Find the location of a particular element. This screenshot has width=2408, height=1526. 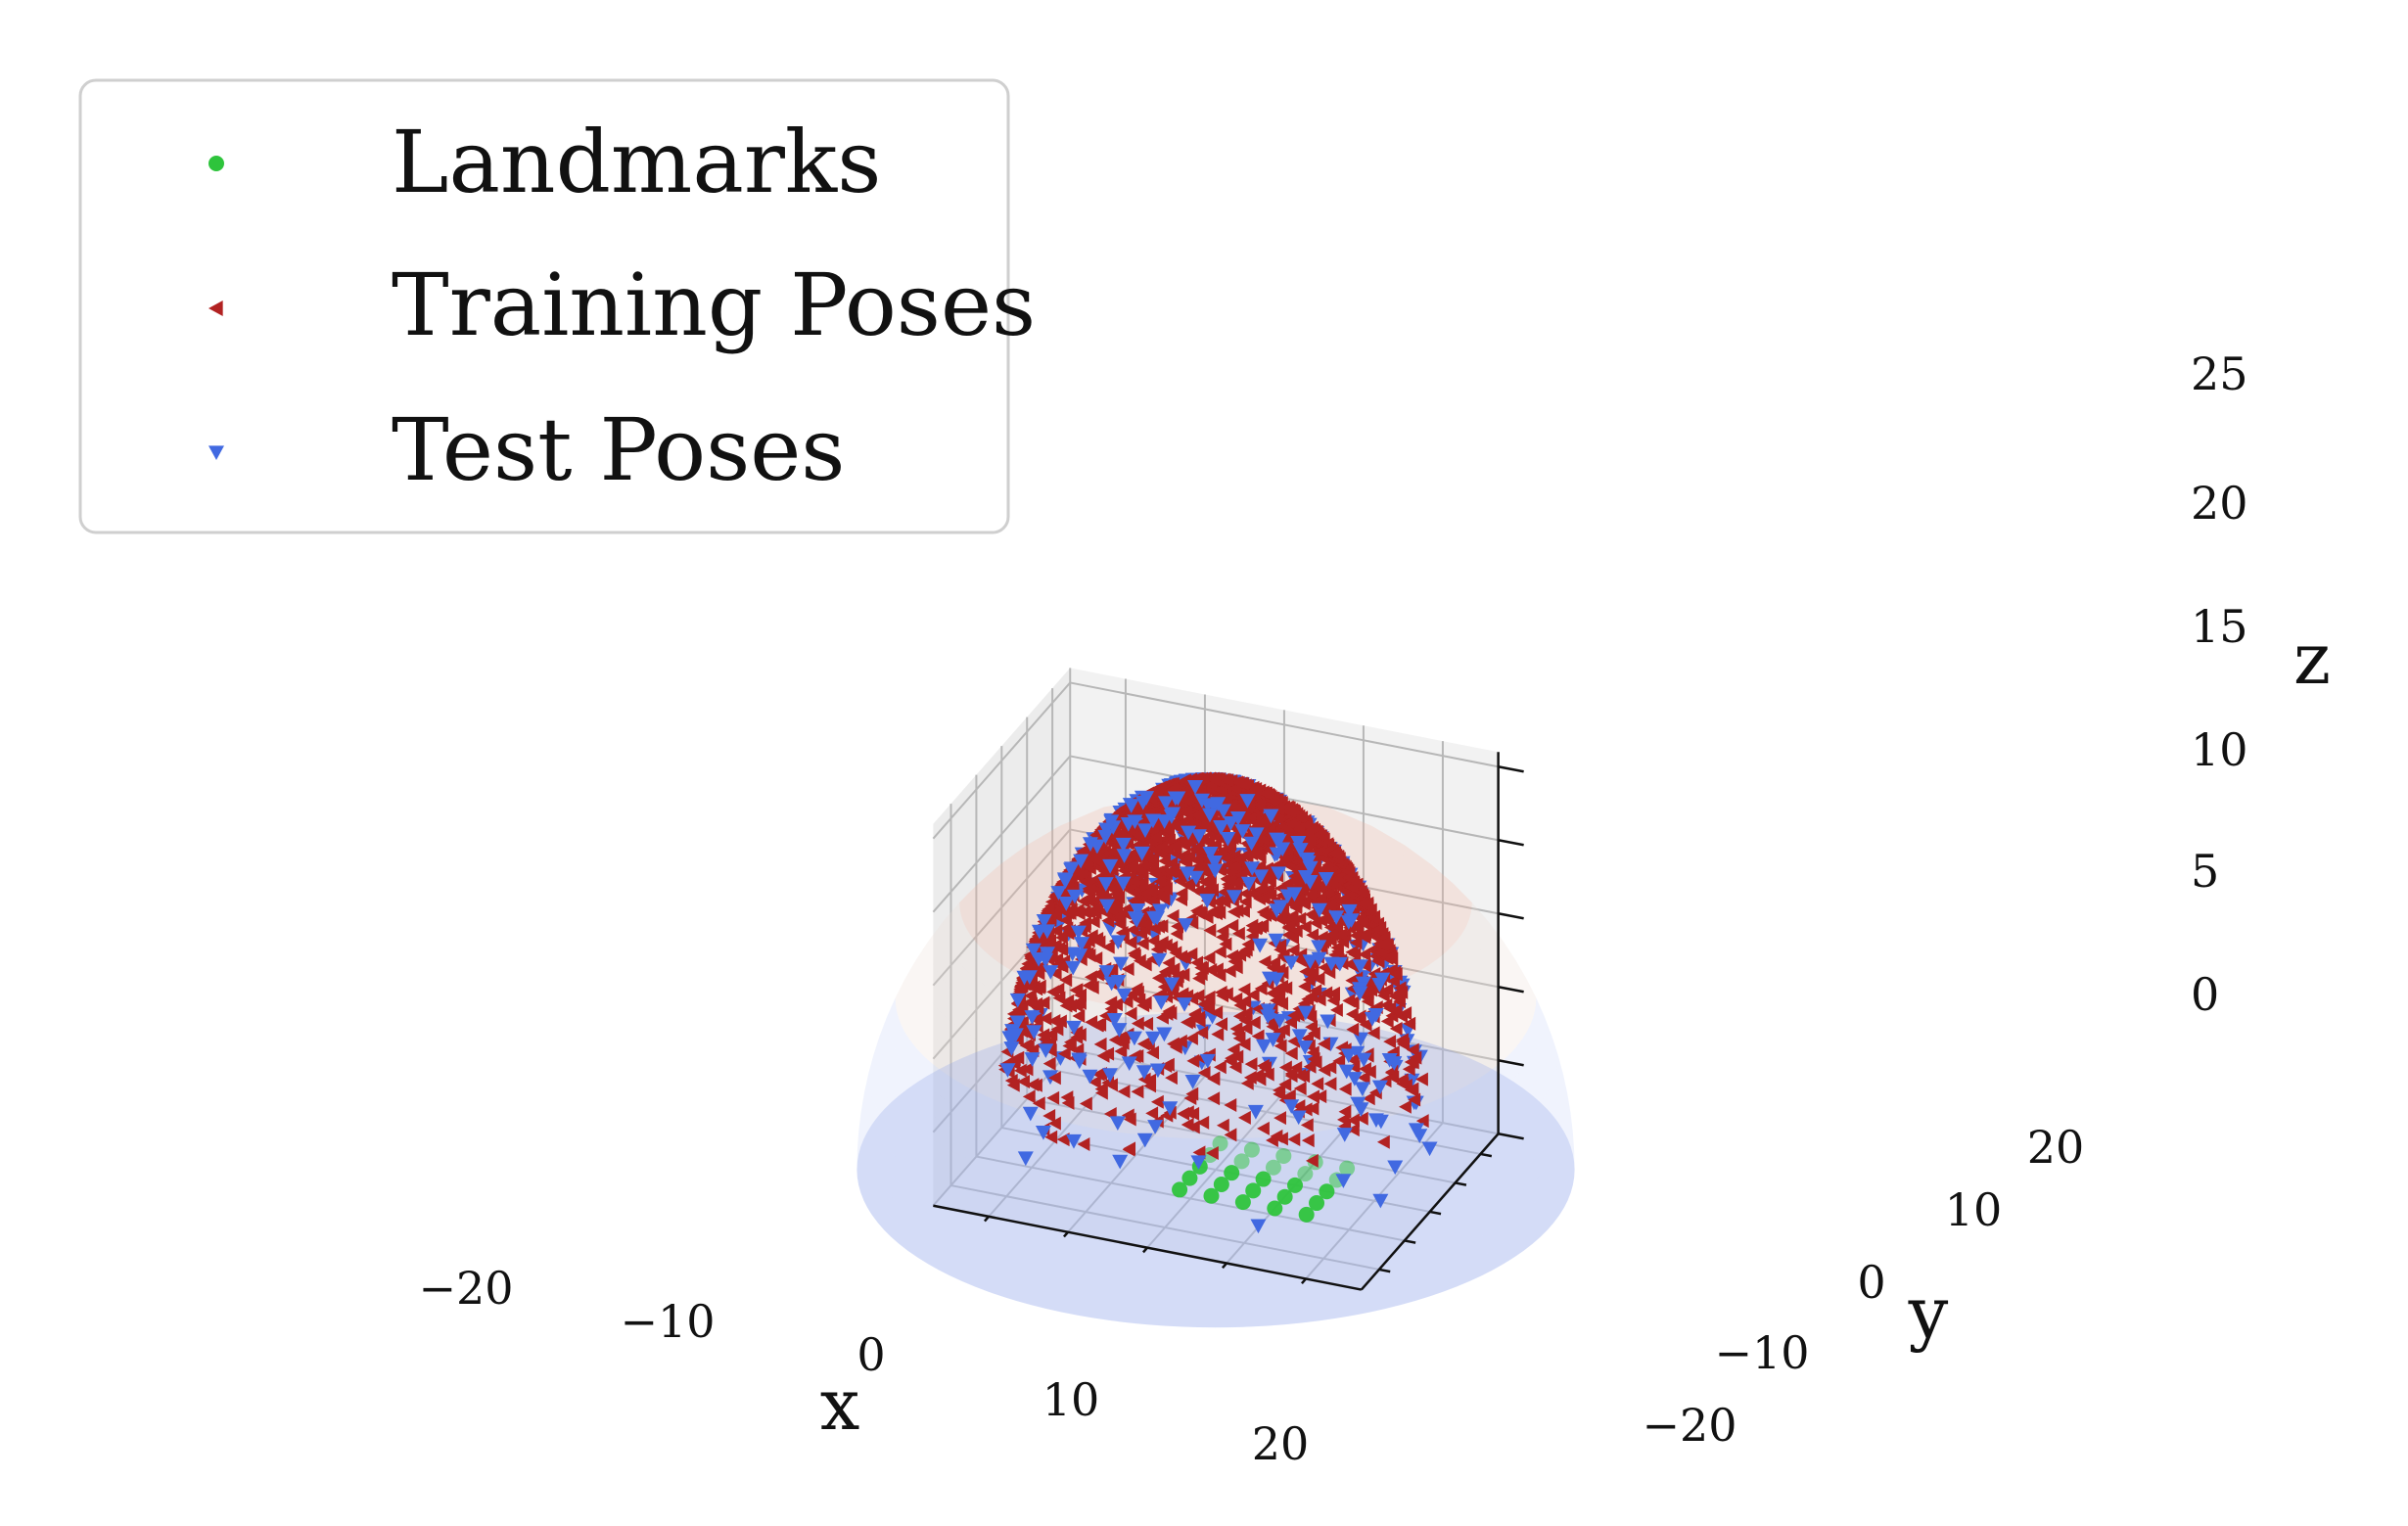

y-tick-label: 0 is located at coordinates (1871, 1282).